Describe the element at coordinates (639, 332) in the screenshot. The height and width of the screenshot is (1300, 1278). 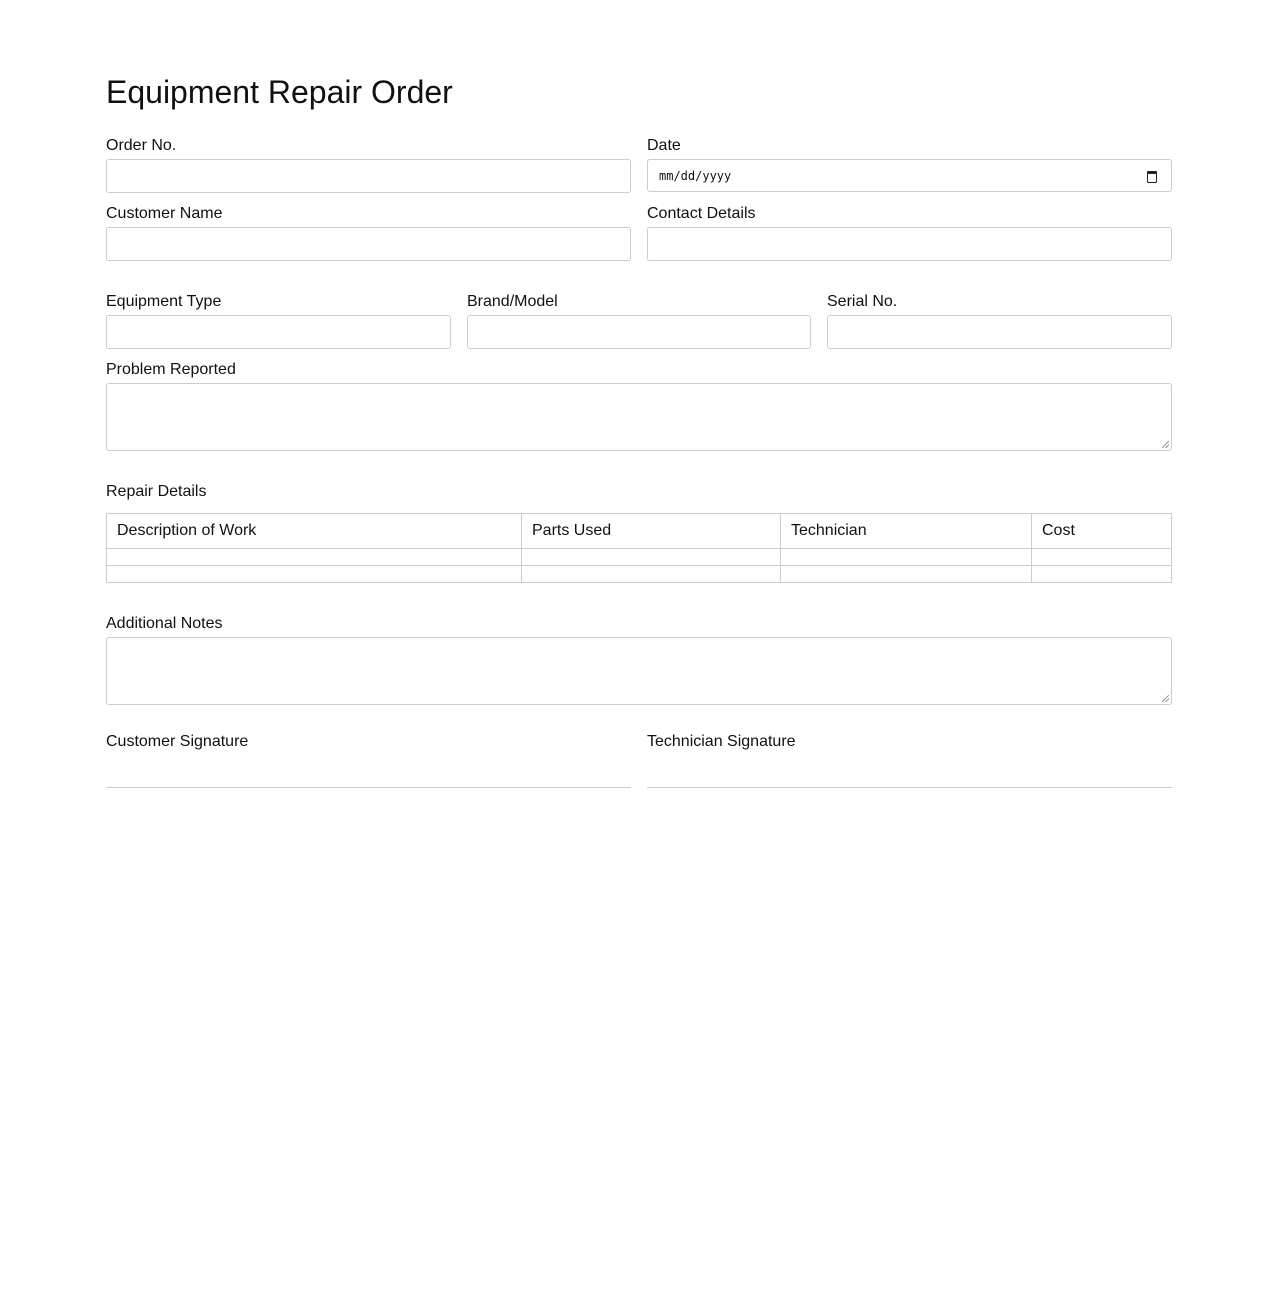
I see `brand-model-input` at that location.